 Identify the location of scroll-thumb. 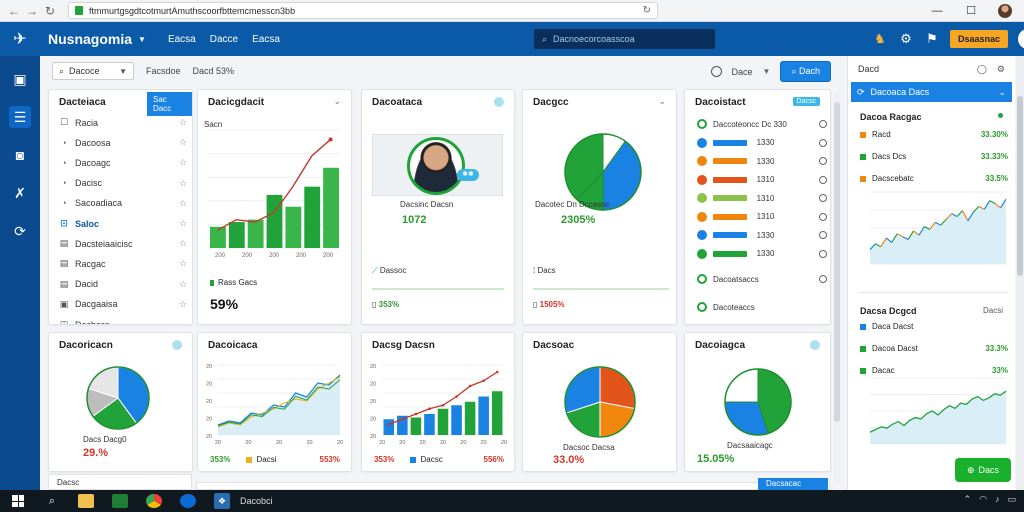
(837, 262).